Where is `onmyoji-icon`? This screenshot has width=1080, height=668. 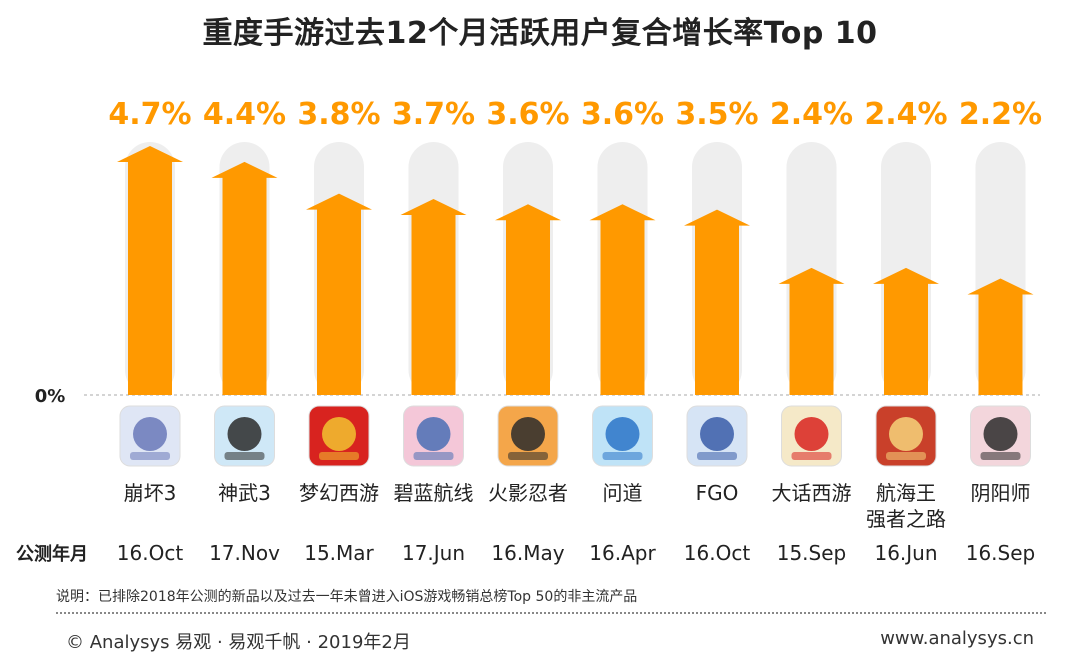 onmyoji-icon is located at coordinates (1000, 436).